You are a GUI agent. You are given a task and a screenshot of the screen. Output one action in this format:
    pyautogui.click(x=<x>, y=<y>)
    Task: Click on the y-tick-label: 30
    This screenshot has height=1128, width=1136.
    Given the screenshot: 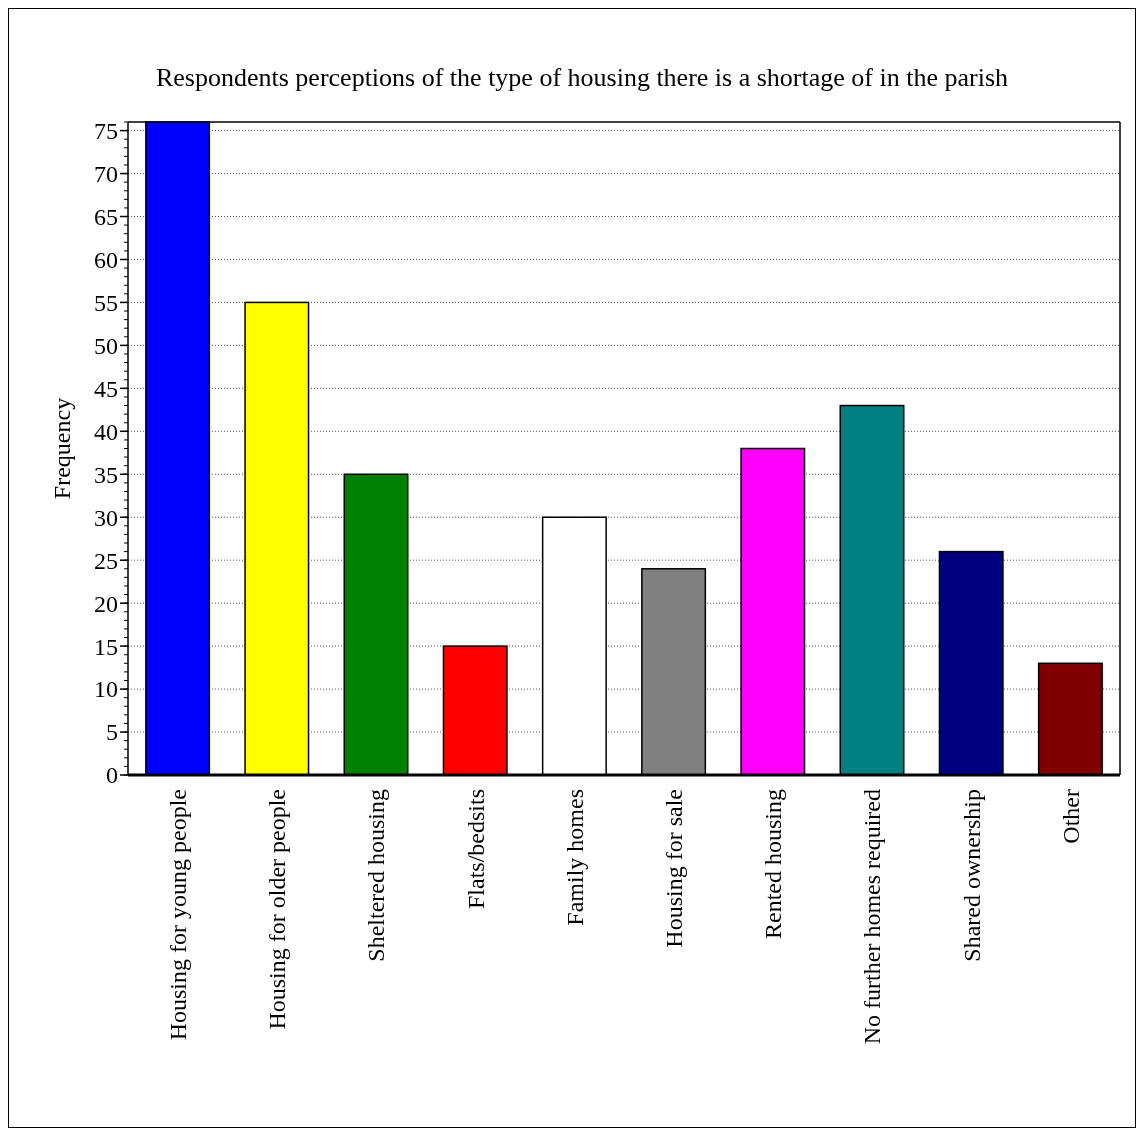 What is the action you would take?
    pyautogui.click(x=106, y=517)
    